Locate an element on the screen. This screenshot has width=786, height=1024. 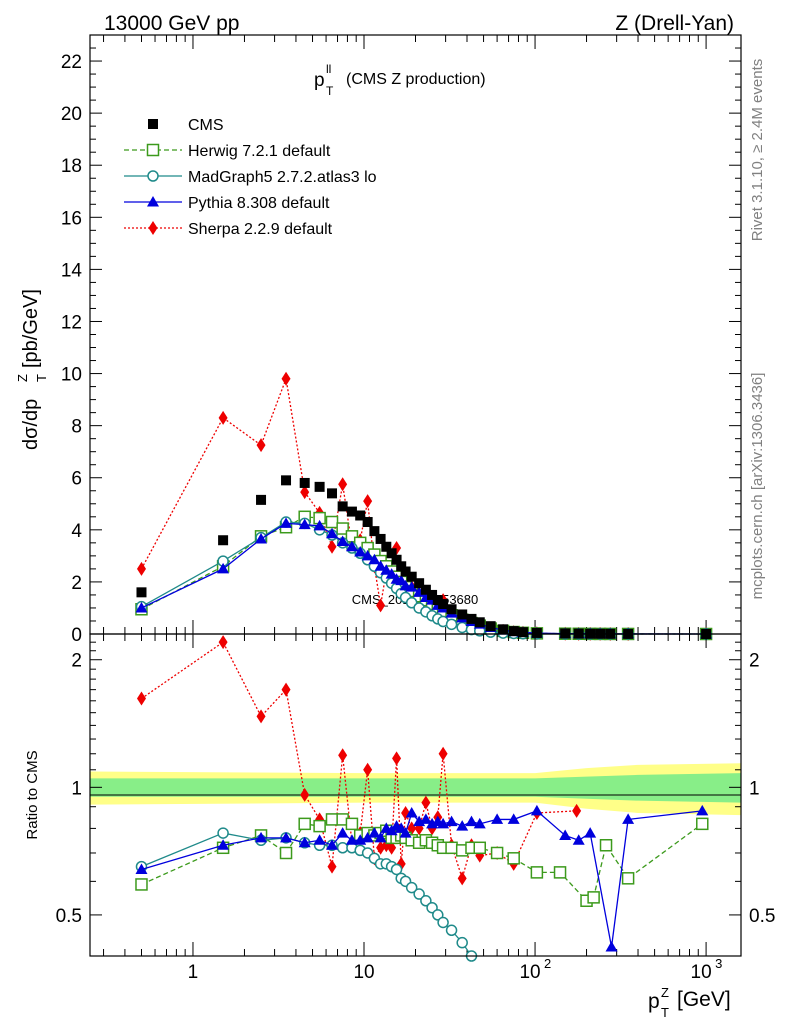
legend-item-sherpa: Sherpa 2.2.9 default is located at coordinates (228, 229).